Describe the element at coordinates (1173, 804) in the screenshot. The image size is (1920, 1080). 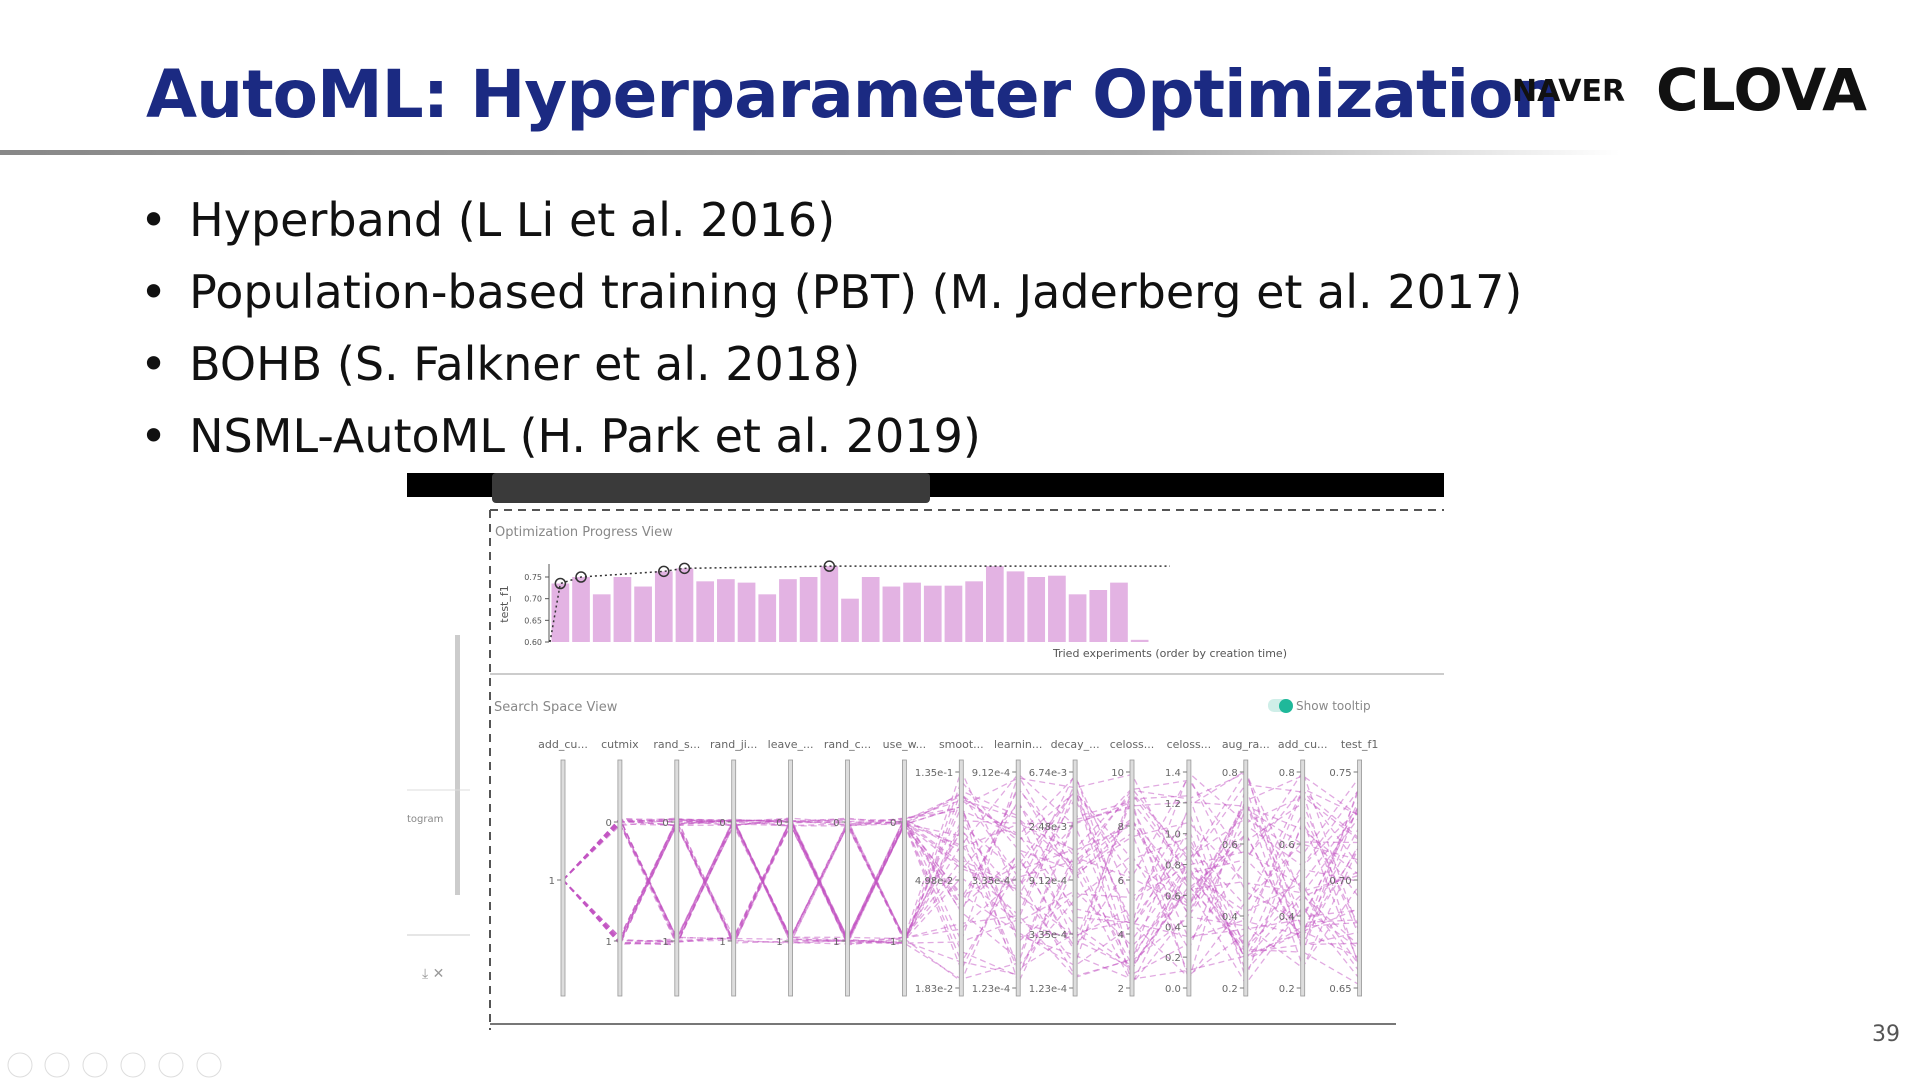
I see `axis-tick-label: 1.2` at that location.